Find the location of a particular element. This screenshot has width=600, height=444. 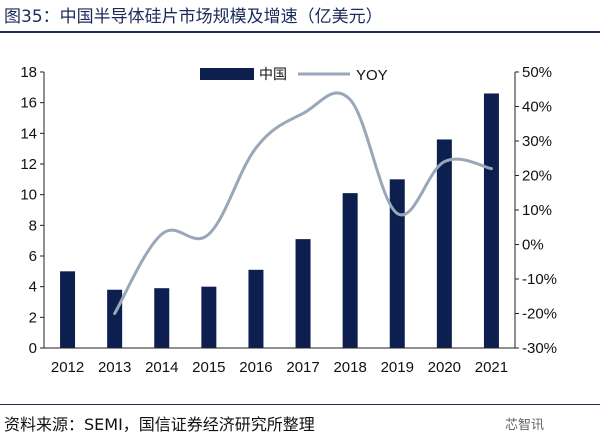

left-tick-label: 18 is located at coordinates (28, 72).